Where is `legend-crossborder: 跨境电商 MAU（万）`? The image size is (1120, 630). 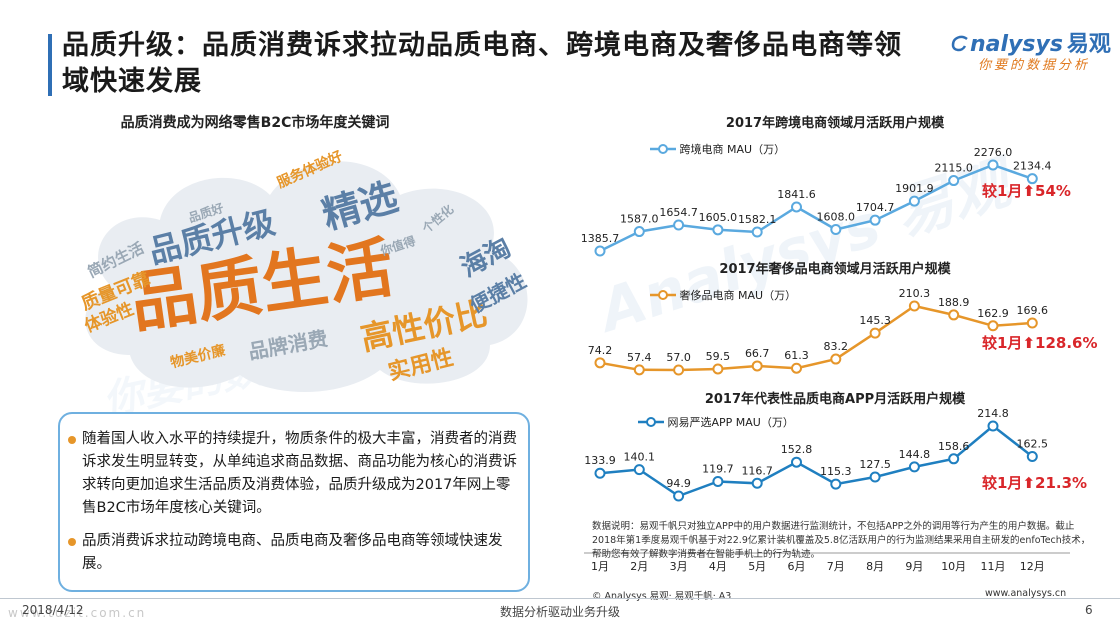 legend-crossborder: 跨境电商 MAU（万） is located at coordinates (717, 149).